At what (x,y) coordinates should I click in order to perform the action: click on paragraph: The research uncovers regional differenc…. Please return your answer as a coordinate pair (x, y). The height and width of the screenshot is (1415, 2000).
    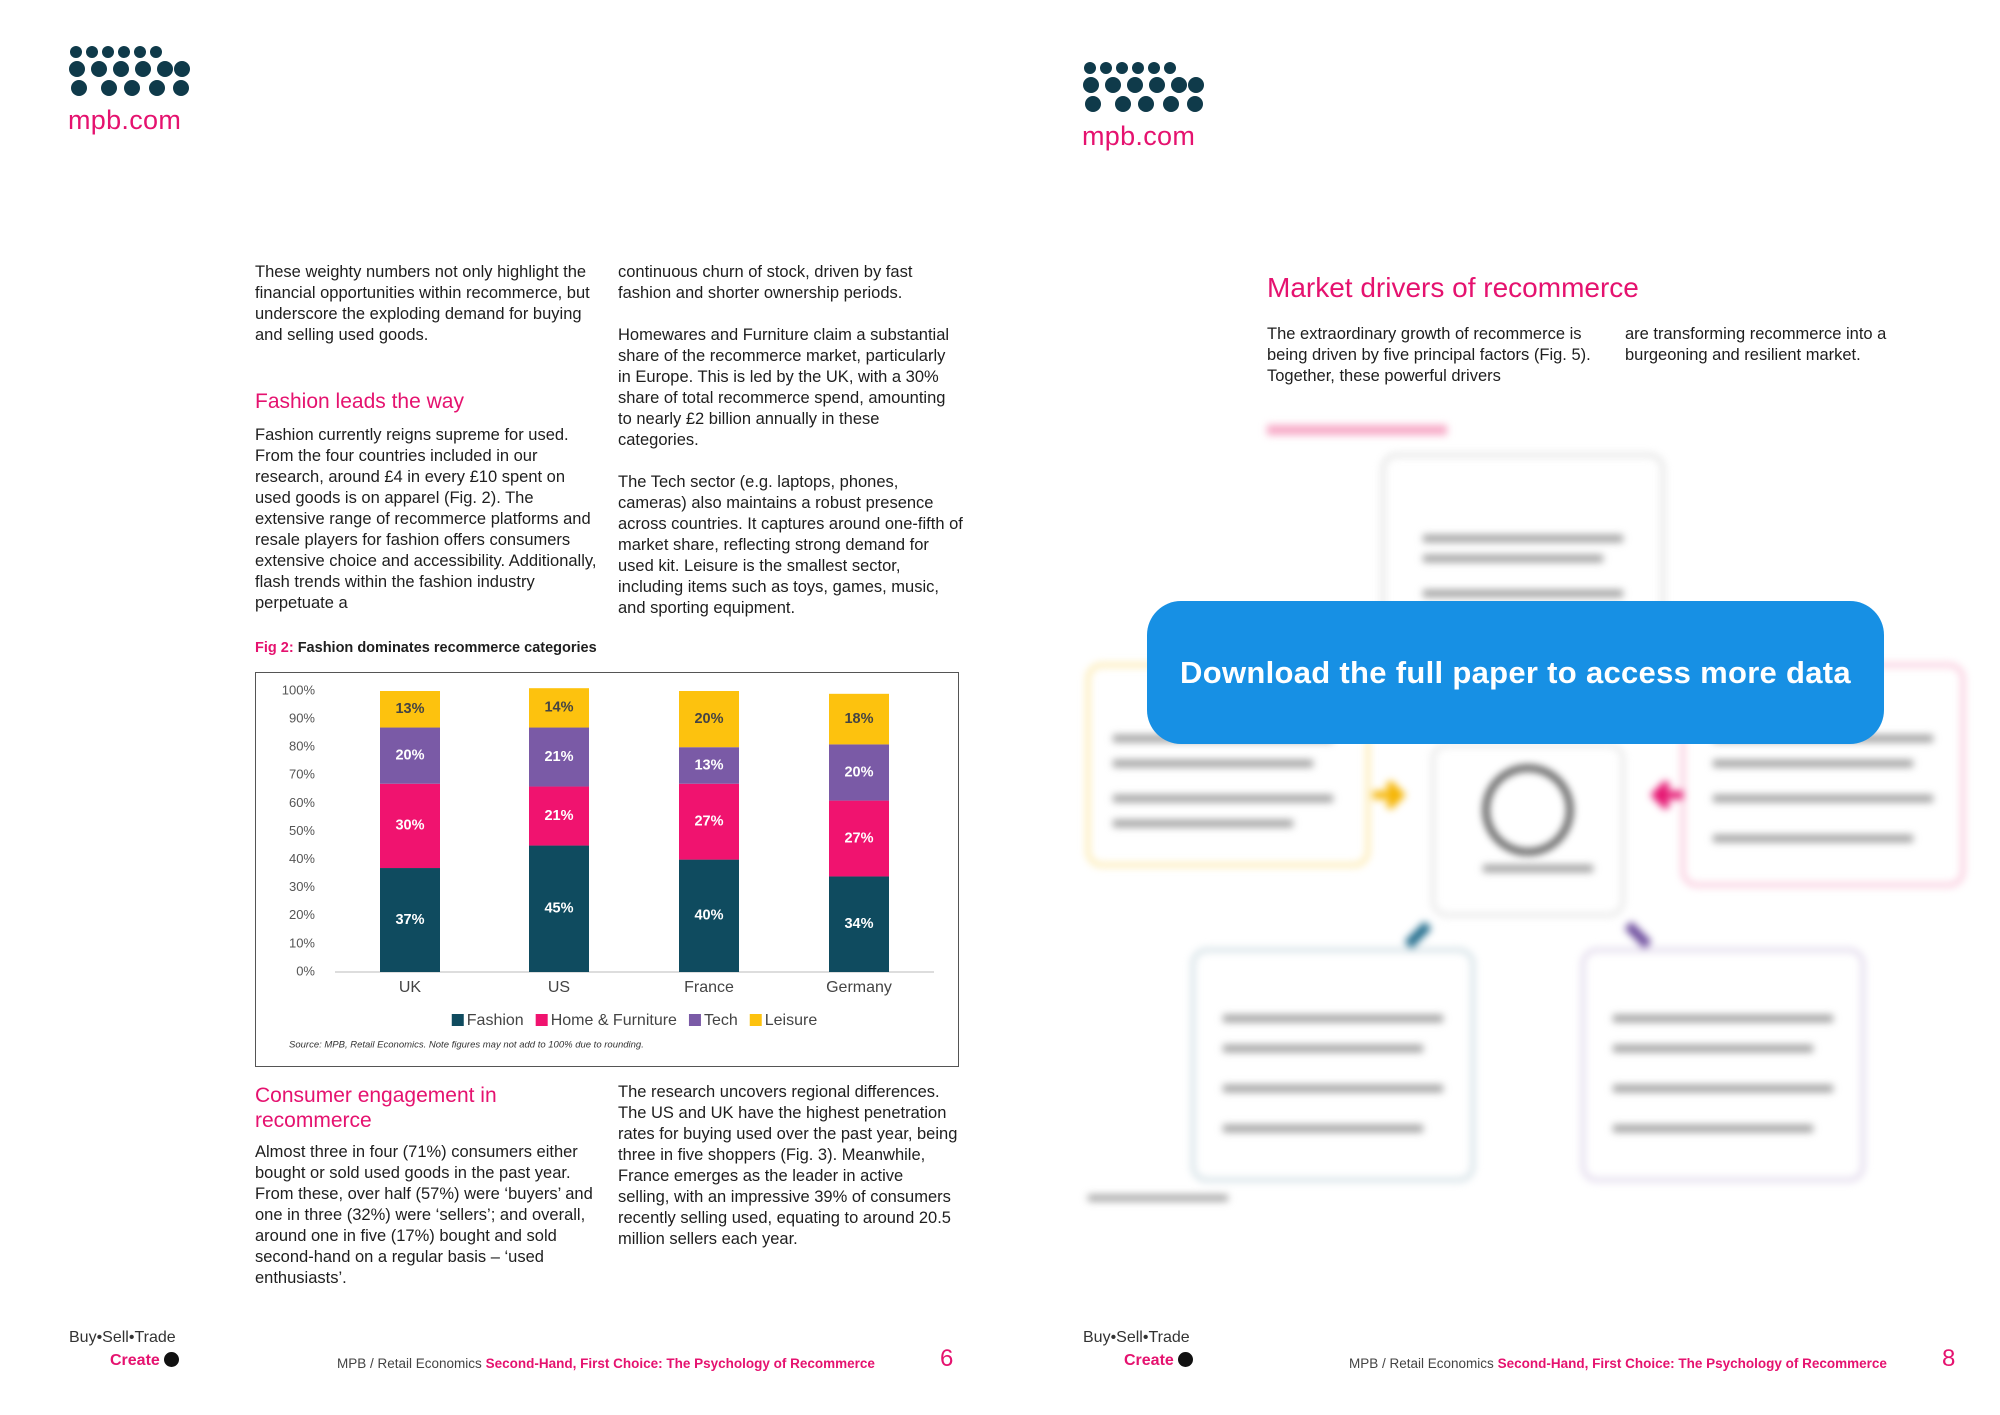
    Looking at the image, I should click on (788, 1165).